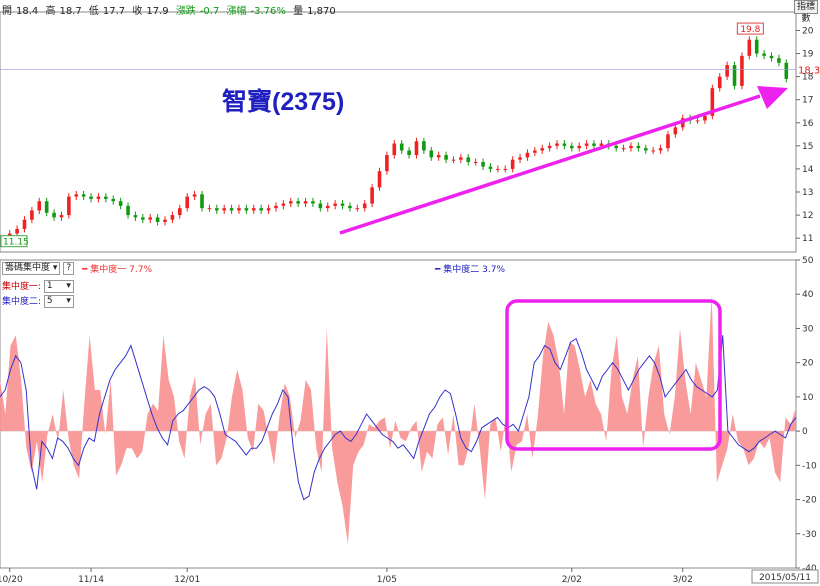 The height and width of the screenshot is (586, 820). What do you see at coordinates (808, 398) in the screenshot?
I see `indicator-tick-label: 10` at bounding box center [808, 398].